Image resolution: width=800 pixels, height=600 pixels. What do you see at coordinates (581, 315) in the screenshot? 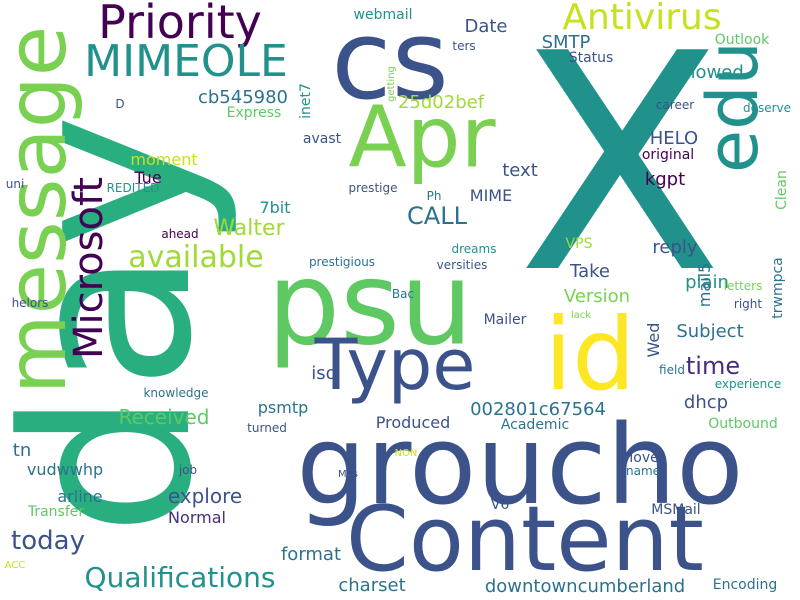
I see `word-lack: lack` at bounding box center [581, 315].